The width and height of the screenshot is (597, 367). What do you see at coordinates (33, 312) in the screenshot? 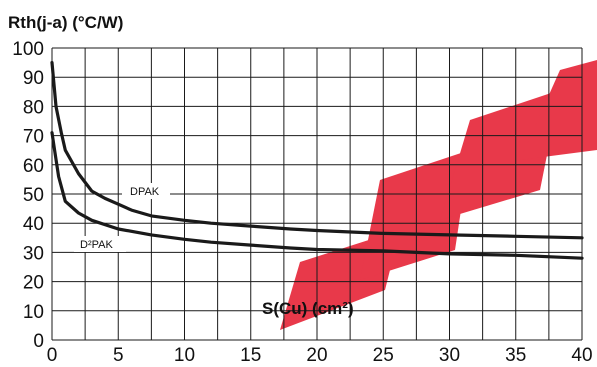
I see `y-tick-label: 10` at bounding box center [33, 312].